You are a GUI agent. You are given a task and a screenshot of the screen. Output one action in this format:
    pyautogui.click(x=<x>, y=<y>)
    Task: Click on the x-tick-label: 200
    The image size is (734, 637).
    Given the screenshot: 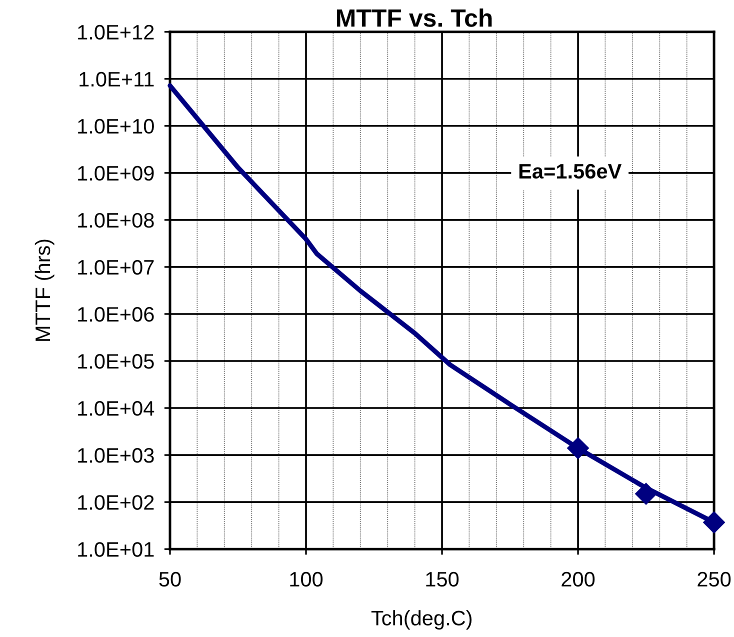 What is the action you would take?
    pyautogui.click(x=578, y=579)
    